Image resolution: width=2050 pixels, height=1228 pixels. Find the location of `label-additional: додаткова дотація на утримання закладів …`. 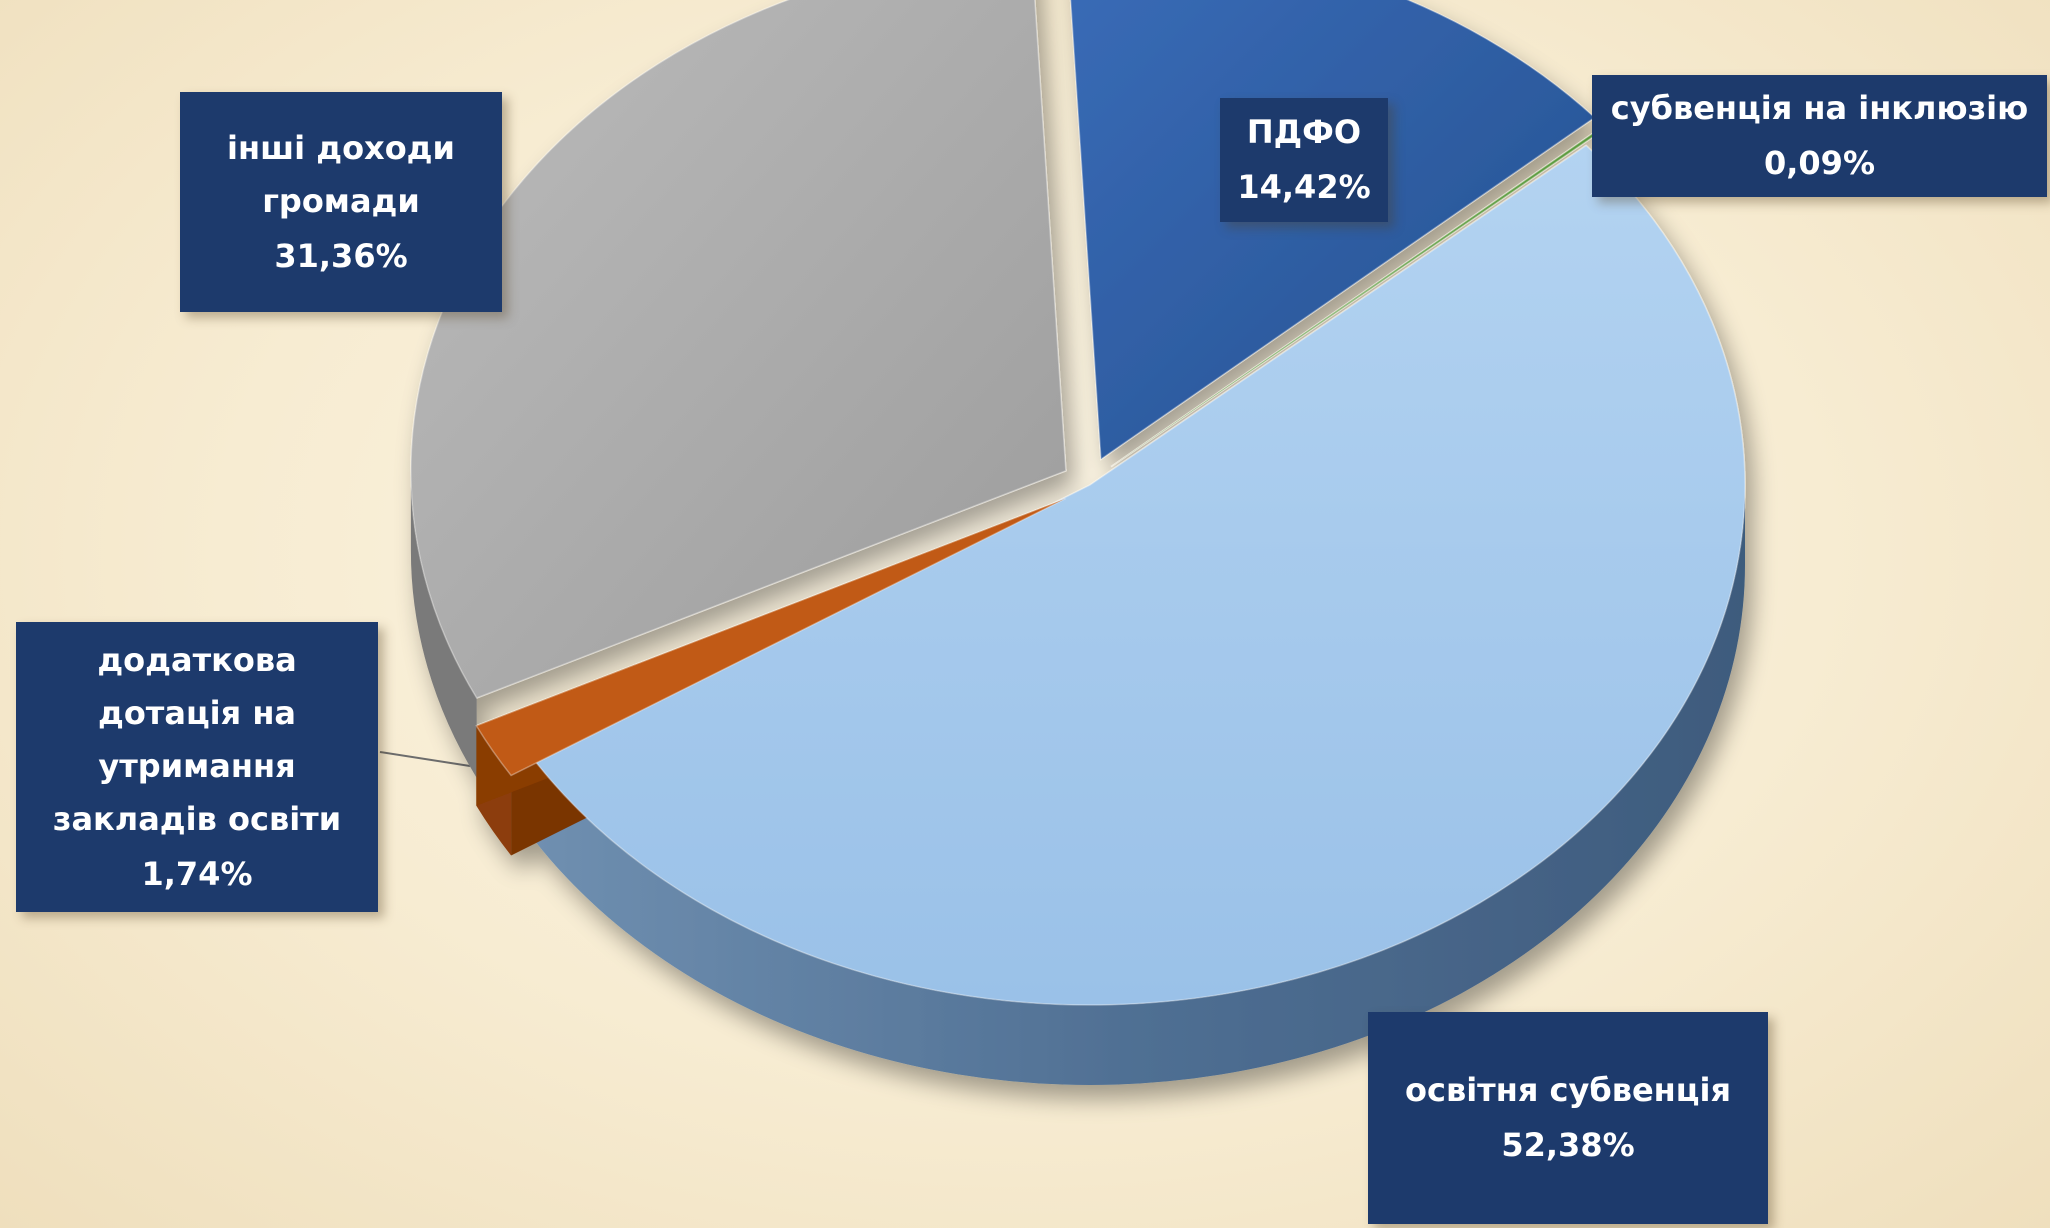

label-additional: додаткова дотація на утримання закладів … is located at coordinates (197, 767).